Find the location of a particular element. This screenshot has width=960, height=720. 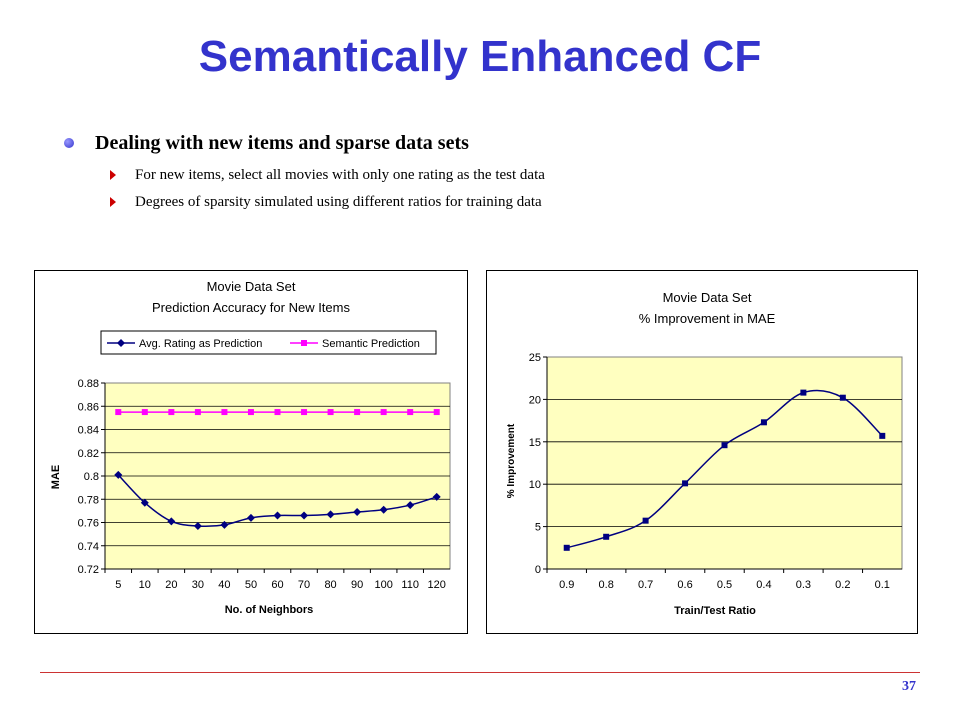

x-axis-label: Train/Test Ratio is located at coordinates (715, 611).